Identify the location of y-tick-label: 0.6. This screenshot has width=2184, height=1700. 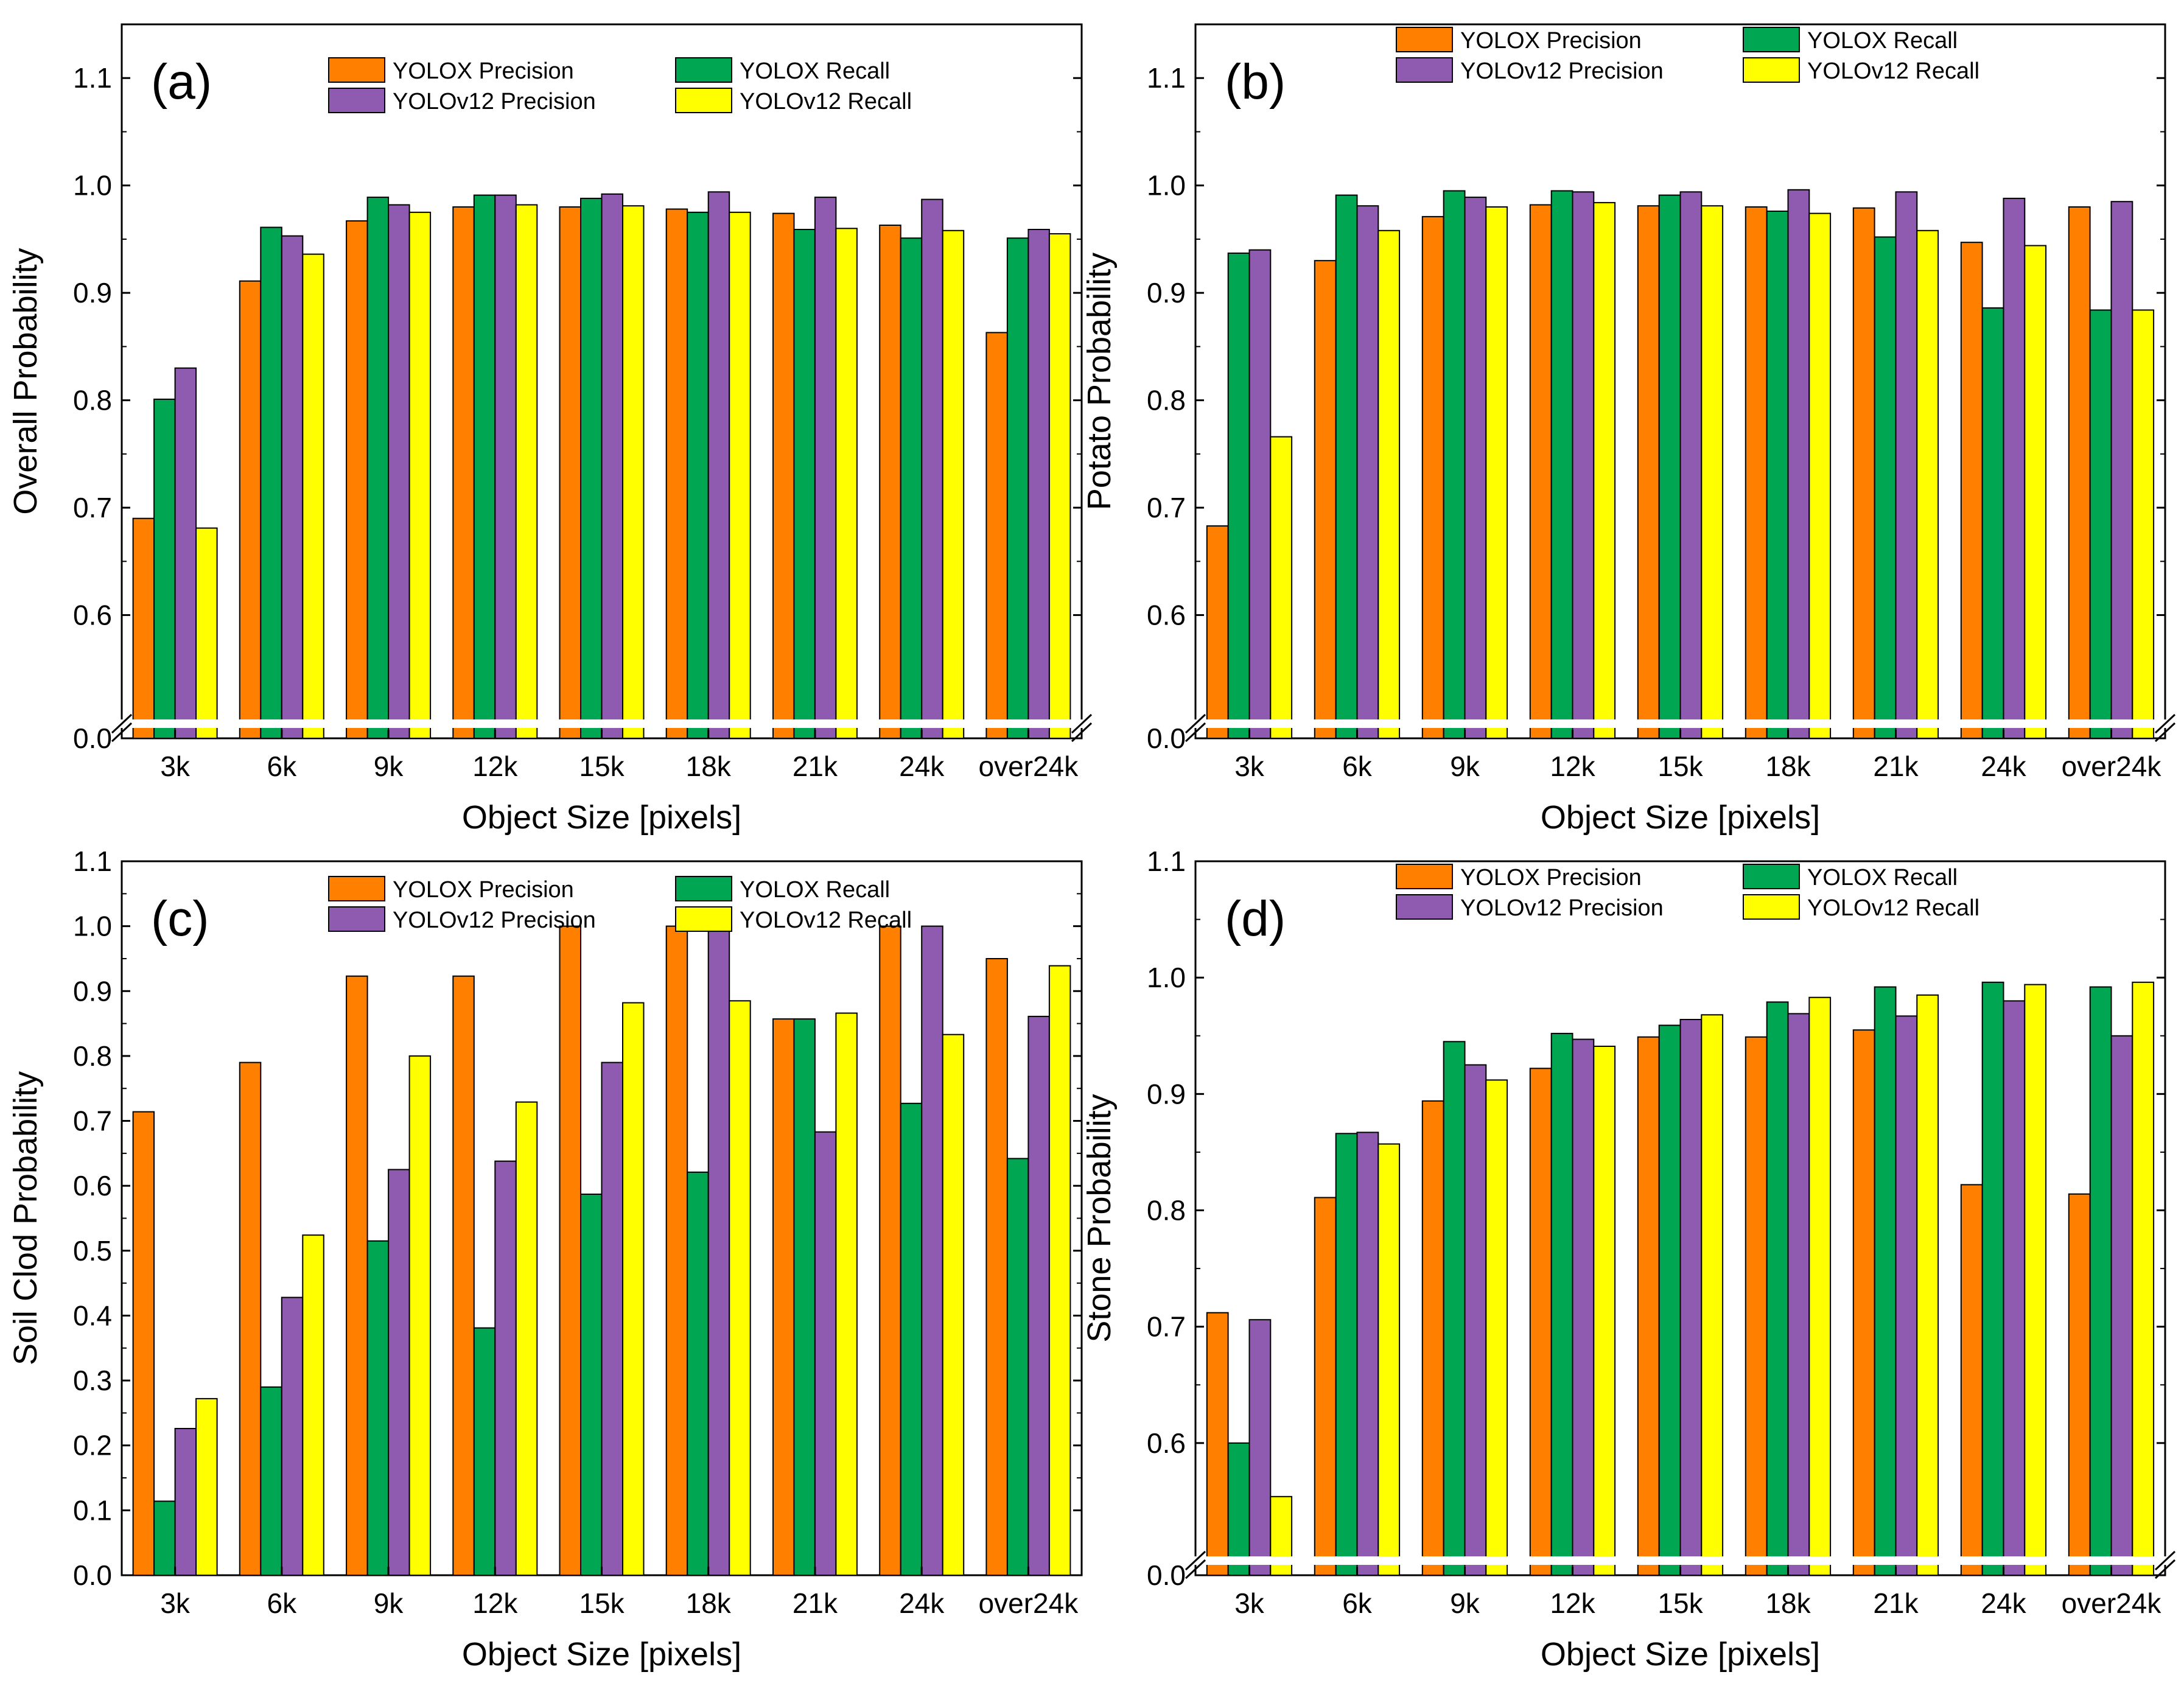
(93, 615).